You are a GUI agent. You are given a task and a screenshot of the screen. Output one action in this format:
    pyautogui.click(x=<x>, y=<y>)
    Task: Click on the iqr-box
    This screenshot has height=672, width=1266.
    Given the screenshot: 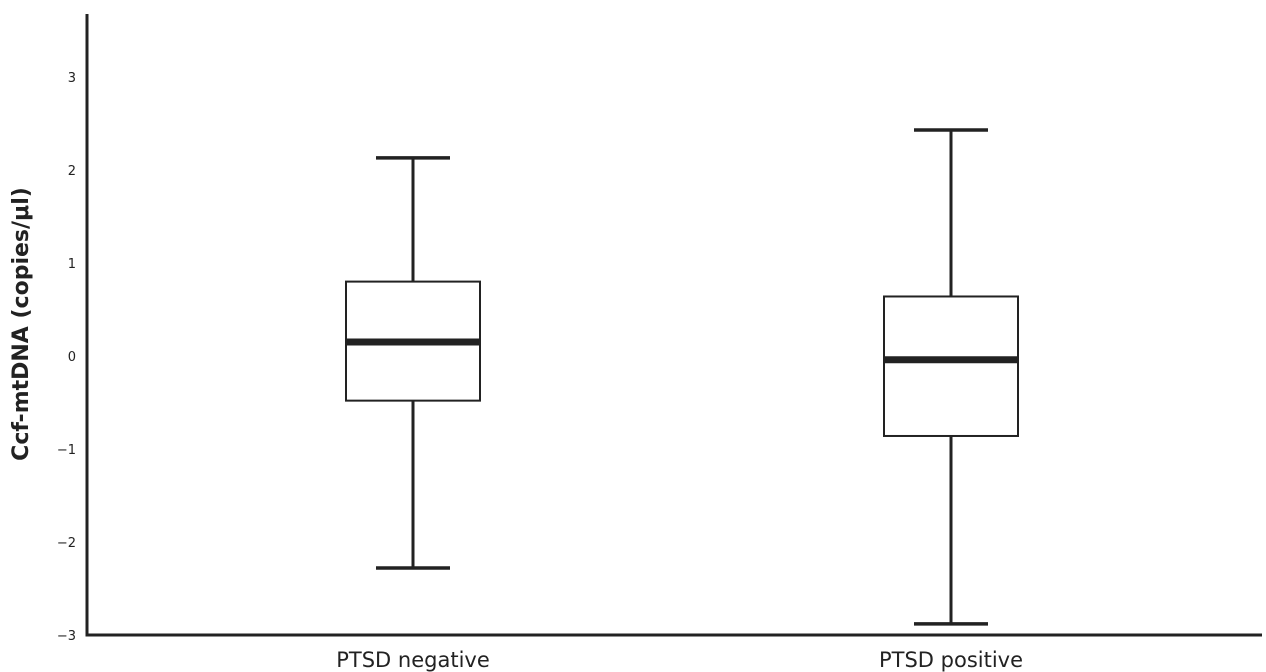 What is the action you would take?
    pyautogui.click(x=951, y=366)
    